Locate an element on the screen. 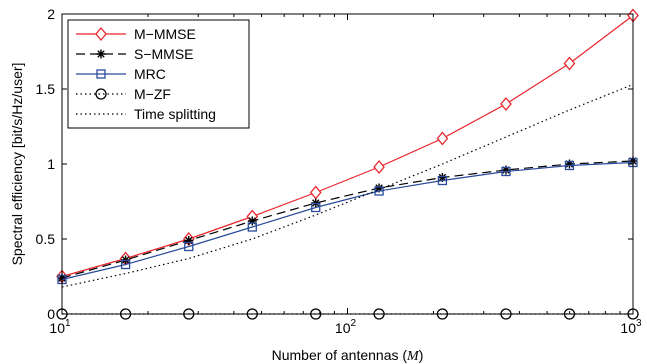  x-tick-label-exponent: 1 is located at coordinates (68, 323).